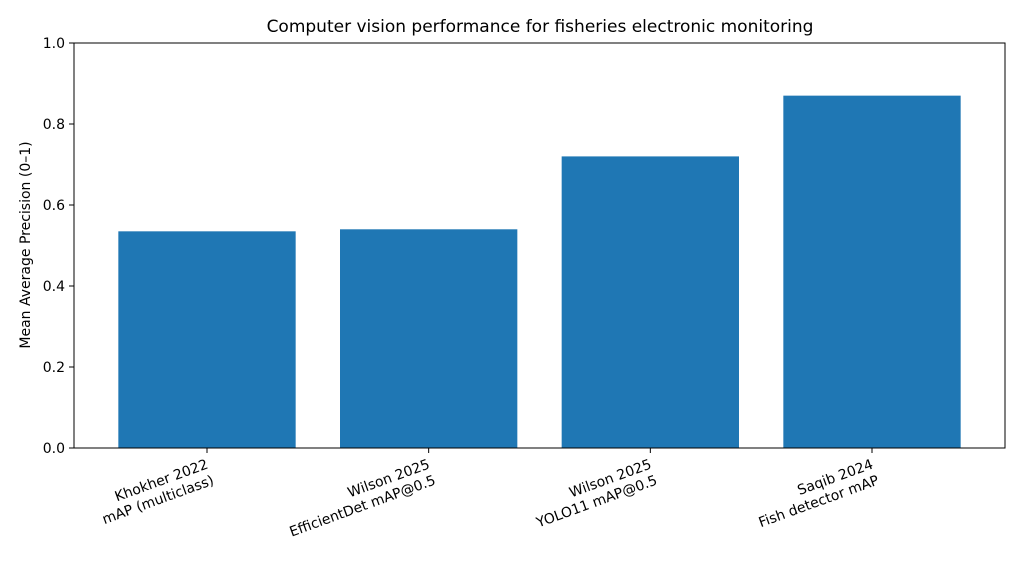 The height and width of the screenshot is (568, 1022). Describe the element at coordinates (54, 206) in the screenshot. I see `y-tick-label: 0.6` at that location.